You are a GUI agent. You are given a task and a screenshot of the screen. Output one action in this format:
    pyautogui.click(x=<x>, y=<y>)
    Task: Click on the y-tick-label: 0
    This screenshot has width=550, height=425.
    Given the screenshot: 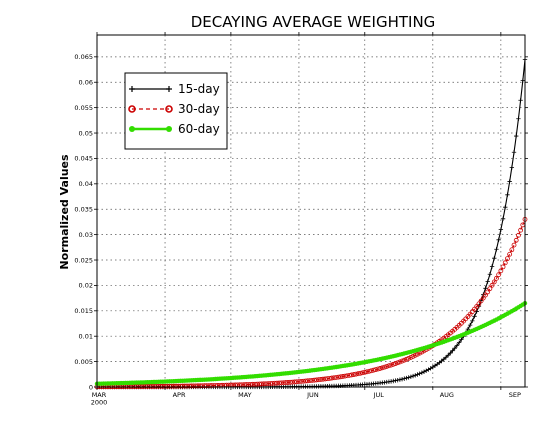 What is the action you would take?
    pyautogui.click(x=91, y=387)
    